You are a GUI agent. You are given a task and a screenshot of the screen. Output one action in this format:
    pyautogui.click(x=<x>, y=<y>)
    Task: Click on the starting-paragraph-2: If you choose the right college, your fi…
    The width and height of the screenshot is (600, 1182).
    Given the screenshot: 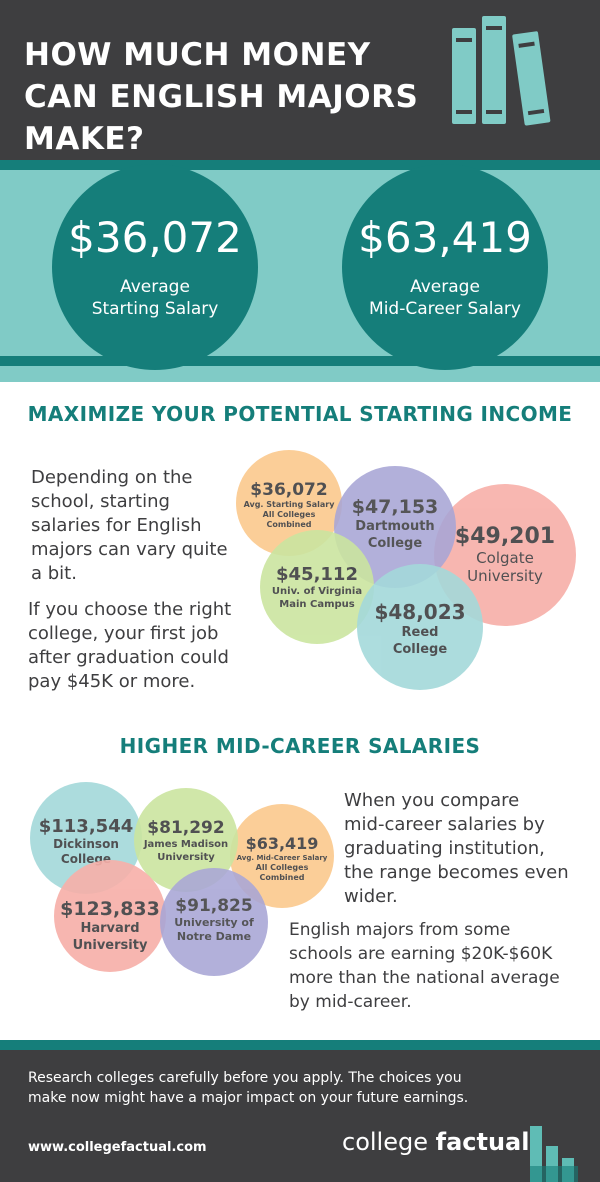 What is the action you would take?
    pyautogui.click(x=130, y=645)
    